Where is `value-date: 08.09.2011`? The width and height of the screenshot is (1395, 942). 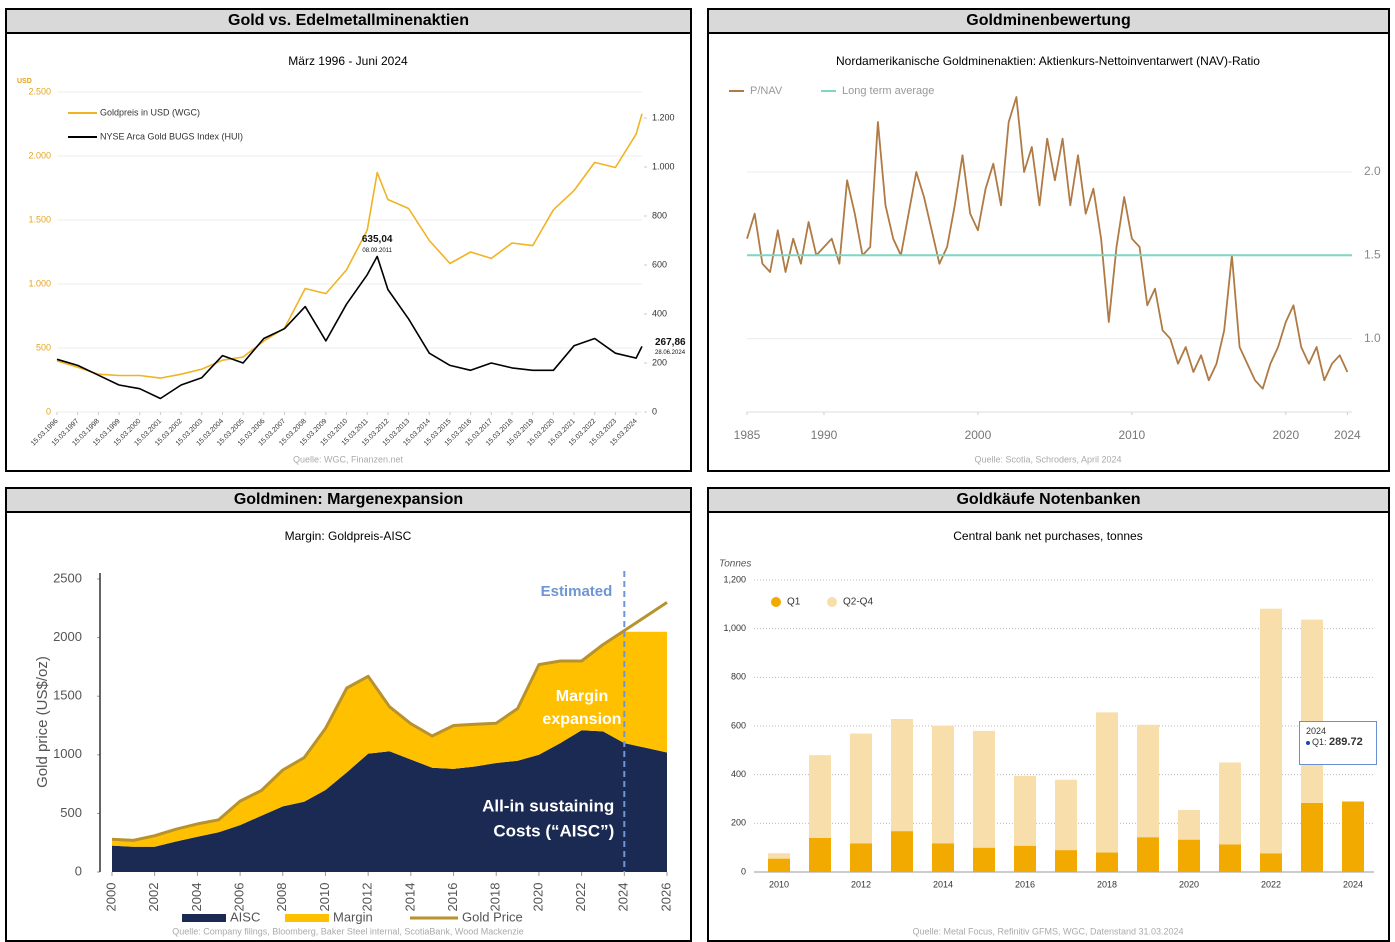
value-date: 08.09.2011 is located at coordinates (377, 251).